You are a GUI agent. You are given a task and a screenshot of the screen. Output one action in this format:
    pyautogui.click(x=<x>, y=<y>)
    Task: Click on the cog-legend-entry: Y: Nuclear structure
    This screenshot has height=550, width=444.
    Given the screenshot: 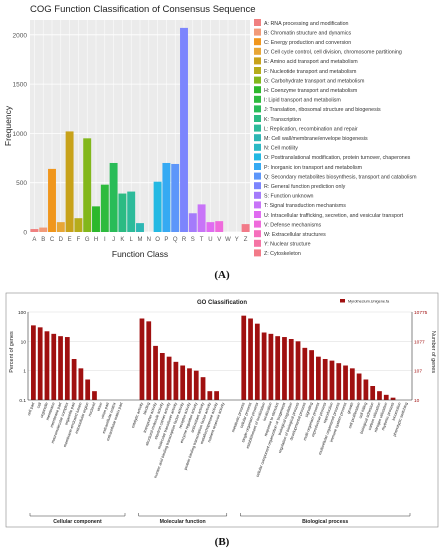 What is the action you would take?
    pyautogui.click(x=287, y=245)
    